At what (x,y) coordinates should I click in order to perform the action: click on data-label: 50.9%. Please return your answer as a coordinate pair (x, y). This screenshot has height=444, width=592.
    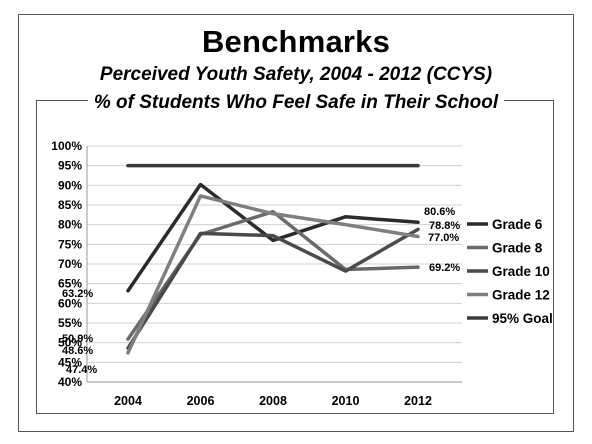
    Looking at the image, I should click on (77, 339).